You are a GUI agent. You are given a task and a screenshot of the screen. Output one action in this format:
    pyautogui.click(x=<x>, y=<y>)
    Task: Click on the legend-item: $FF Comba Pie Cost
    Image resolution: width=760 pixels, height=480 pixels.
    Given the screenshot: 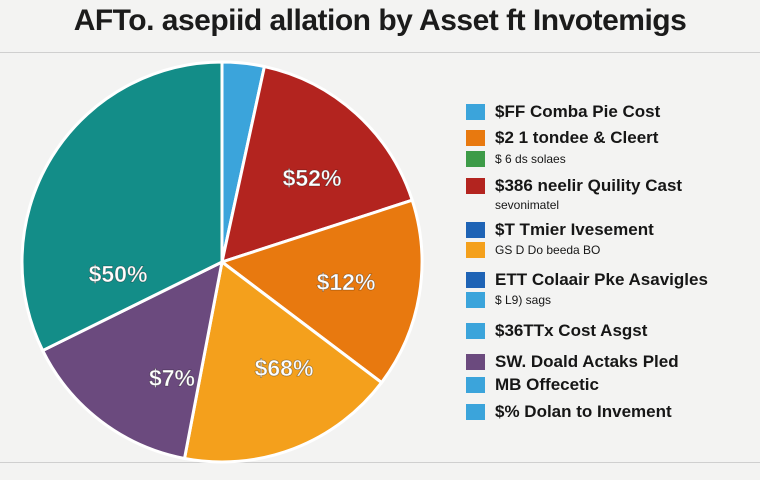 What is the action you would take?
    pyautogui.click(x=563, y=112)
    